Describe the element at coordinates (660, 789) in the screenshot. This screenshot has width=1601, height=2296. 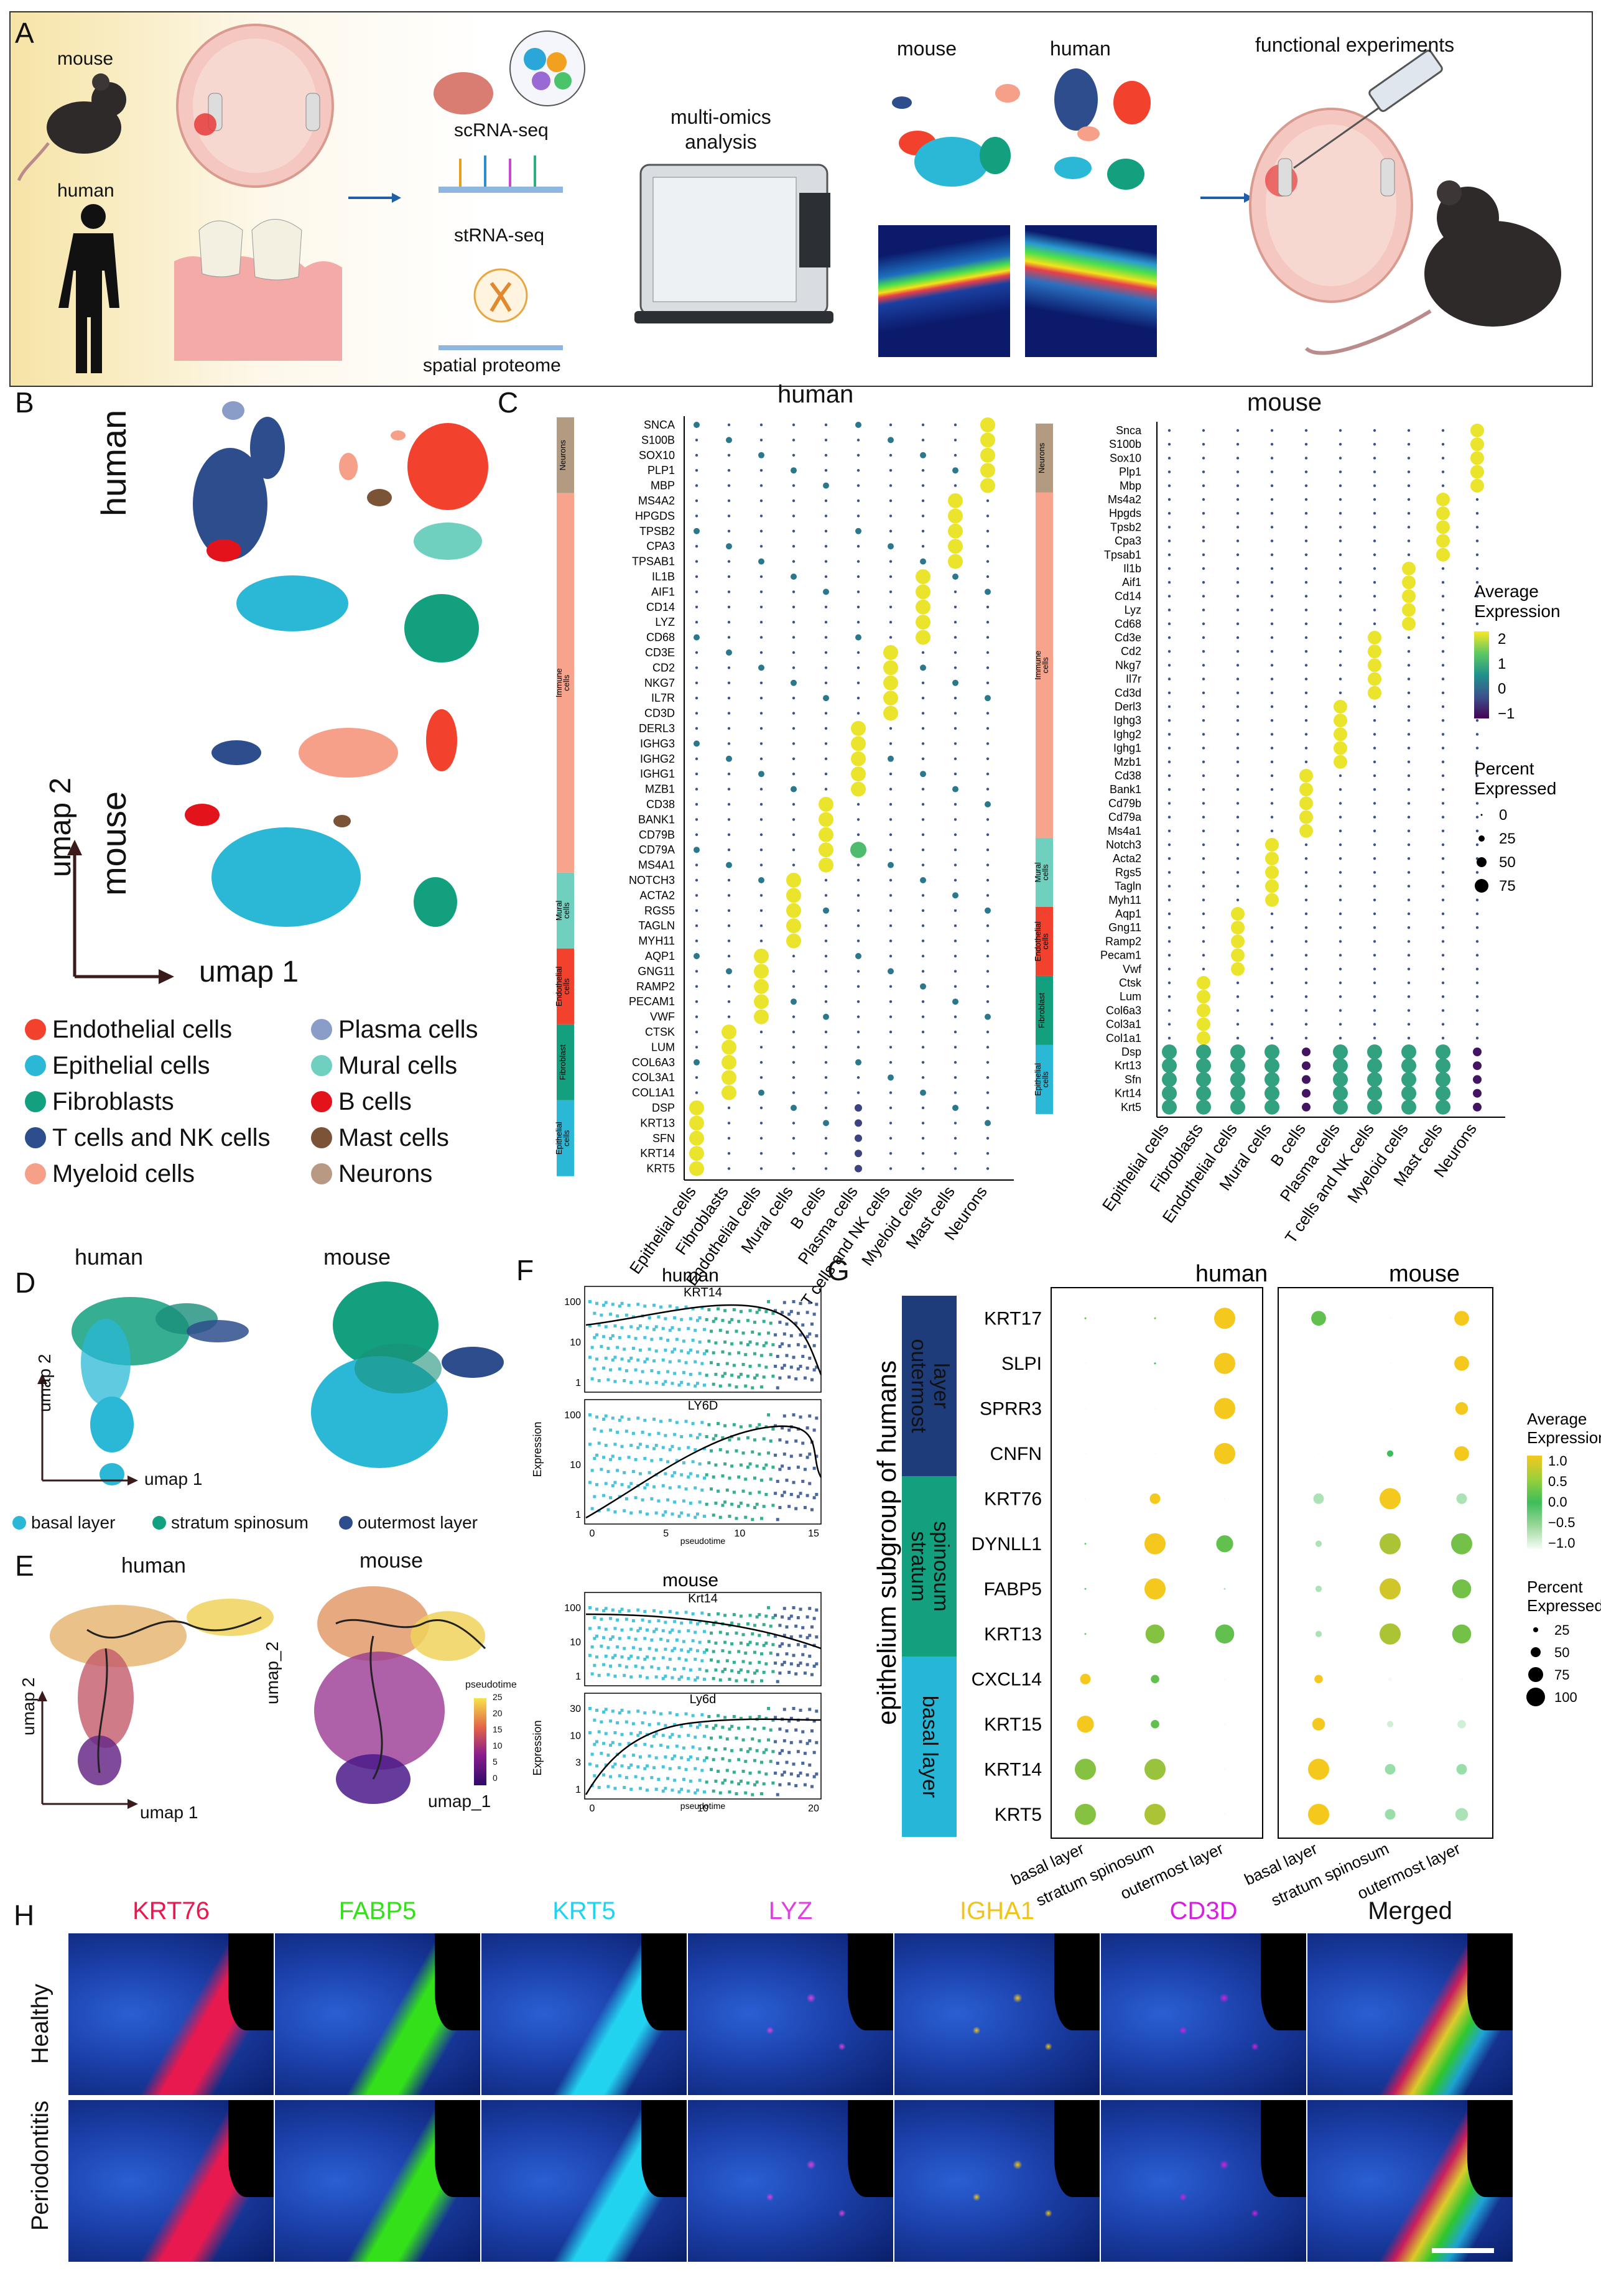
I see `dotplot-human-gene-label: MZB1` at that location.